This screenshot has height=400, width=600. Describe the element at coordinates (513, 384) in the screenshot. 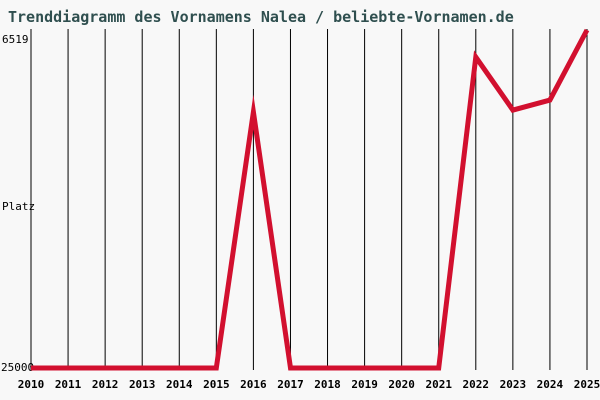

I see `x-axis-tick-label: 2023` at that location.